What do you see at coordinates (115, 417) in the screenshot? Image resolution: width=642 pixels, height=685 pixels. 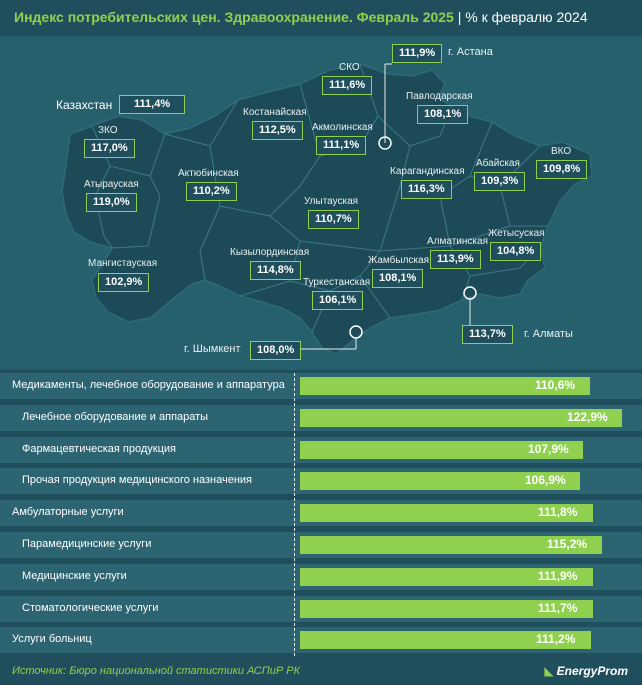 I see `bar-category-label: Лечебное оборудование и аппараты` at bounding box center [115, 417].